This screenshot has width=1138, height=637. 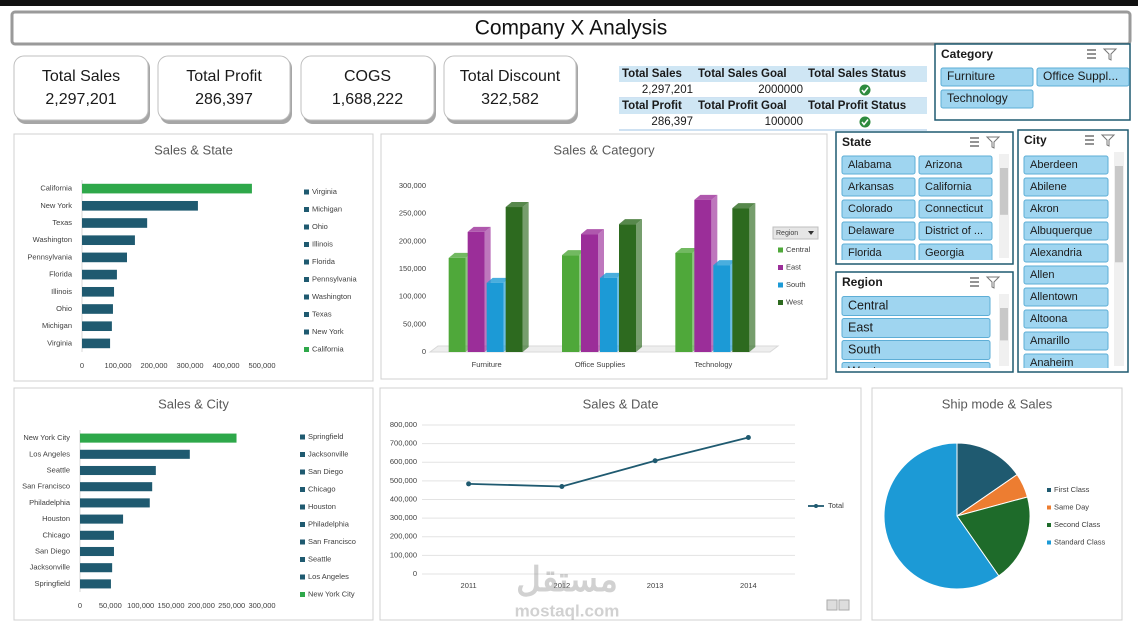 I want to click on slicer-item-label: California, so click(x=948, y=187).